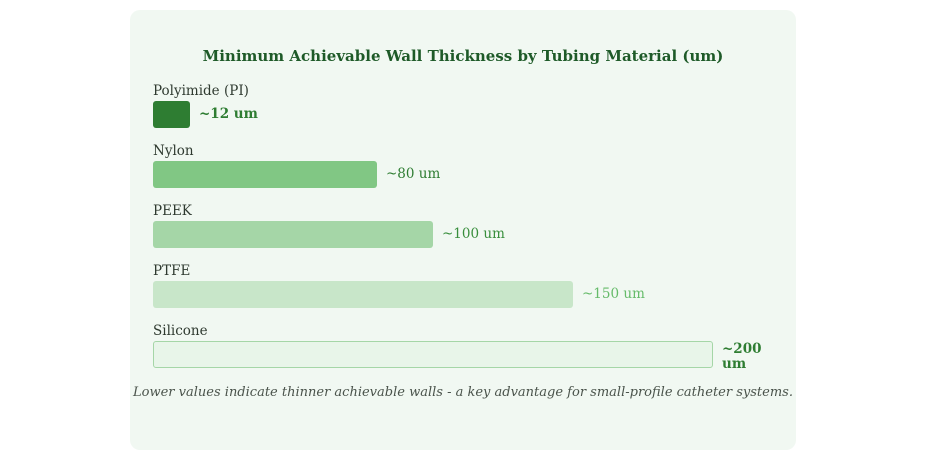  What do you see at coordinates (180, 331) in the screenshot?
I see `category-label: Silicone` at bounding box center [180, 331].